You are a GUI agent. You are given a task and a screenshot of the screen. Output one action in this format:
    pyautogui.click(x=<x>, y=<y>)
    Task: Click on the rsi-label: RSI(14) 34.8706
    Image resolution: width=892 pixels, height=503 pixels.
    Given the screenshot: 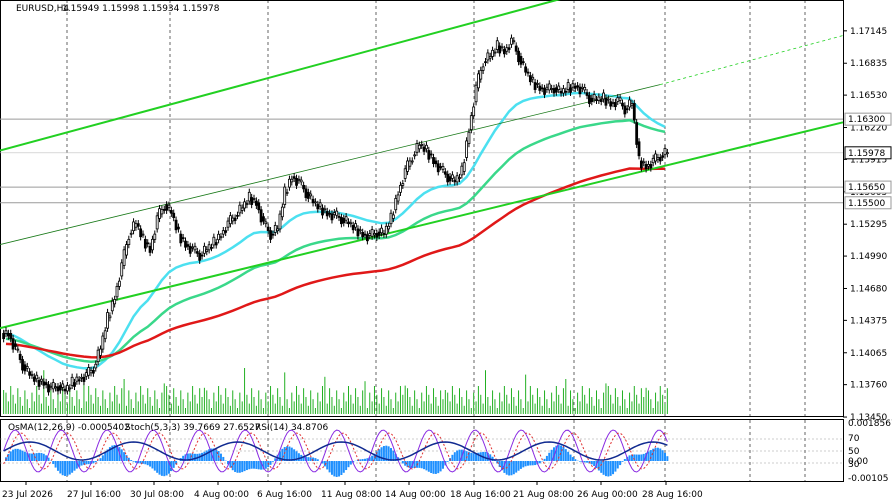 What is the action you would take?
    pyautogui.click(x=291, y=428)
    